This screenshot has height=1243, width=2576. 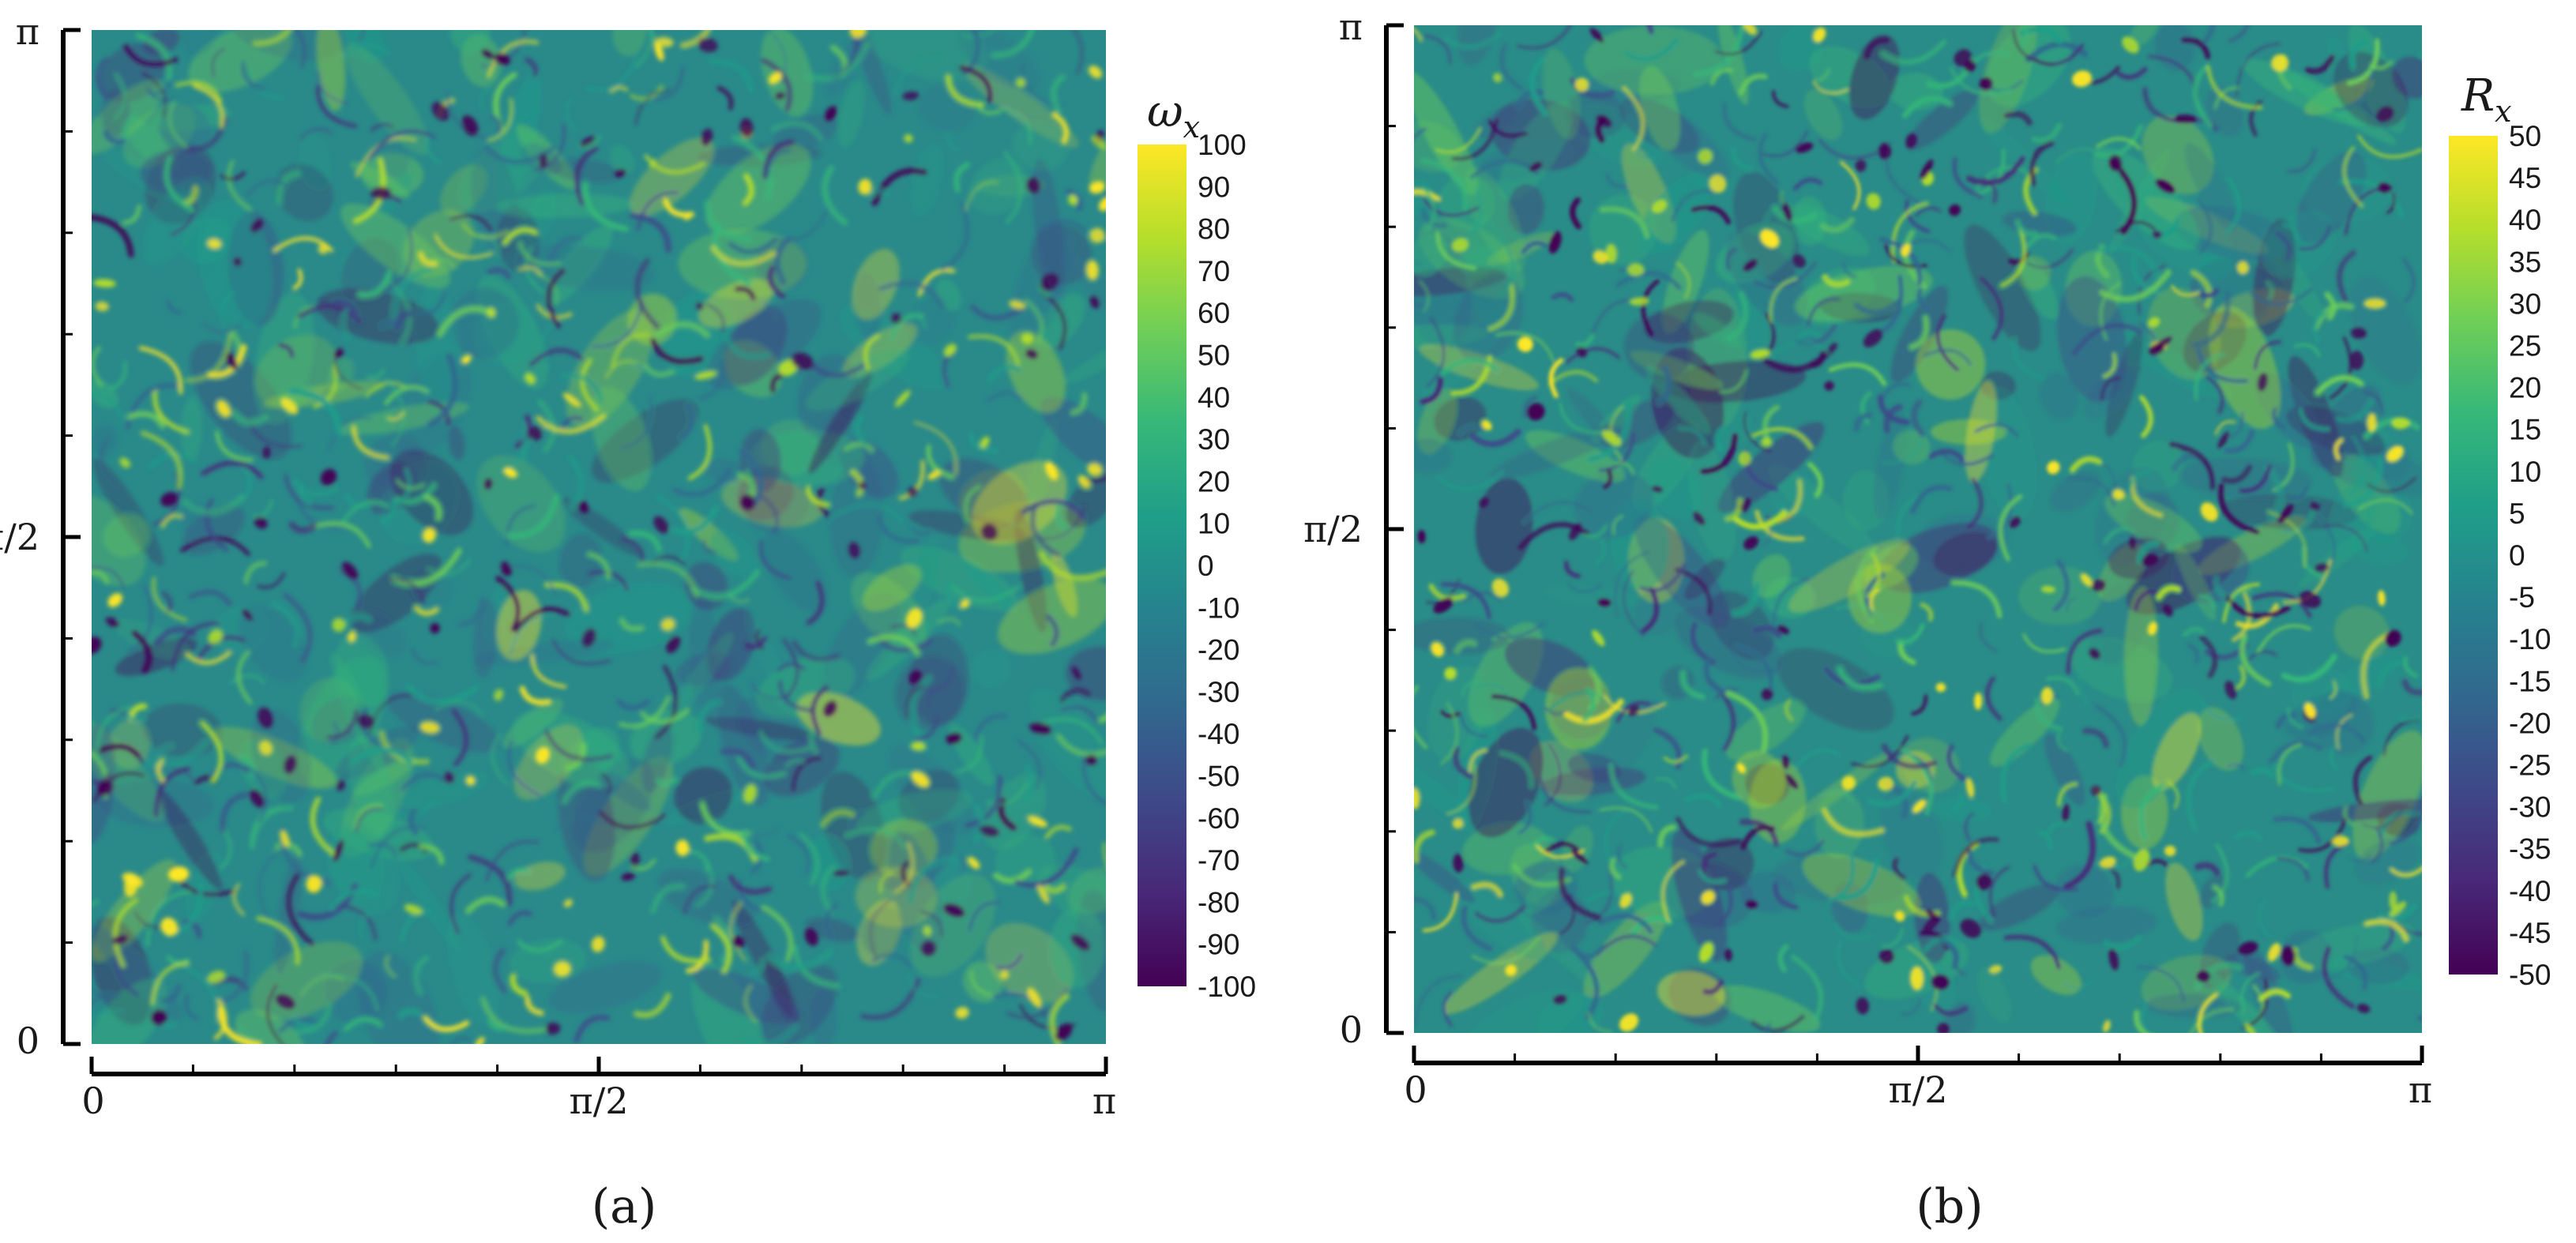 I want to click on x-tick-label-a-right: π, so click(x=1104, y=1101).